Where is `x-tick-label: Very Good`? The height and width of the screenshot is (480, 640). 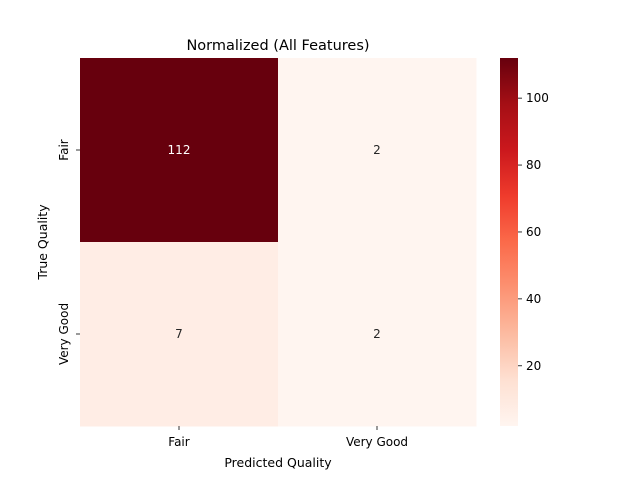
x-tick-label: Very Good is located at coordinates (377, 442).